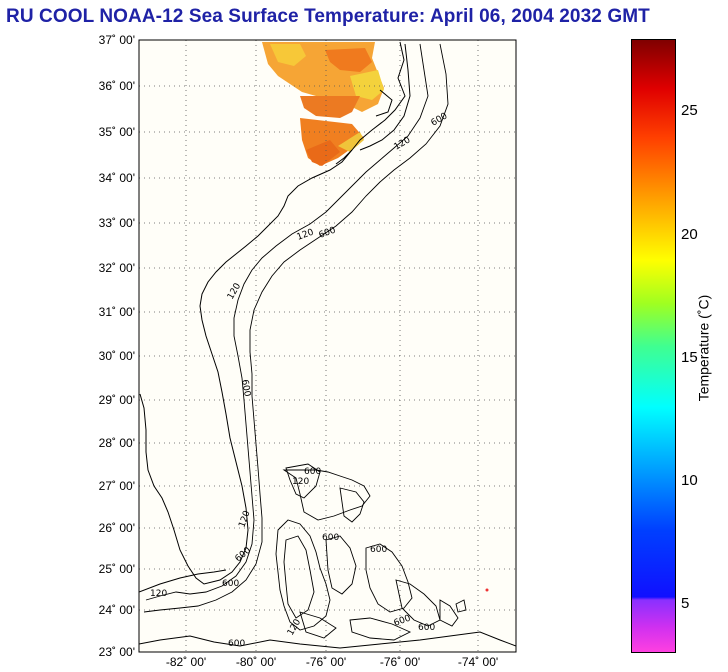 This screenshot has height=672, width=728. What do you see at coordinates (373, 104) in the screenshot?
I see `outer-banks` at bounding box center [373, 104].